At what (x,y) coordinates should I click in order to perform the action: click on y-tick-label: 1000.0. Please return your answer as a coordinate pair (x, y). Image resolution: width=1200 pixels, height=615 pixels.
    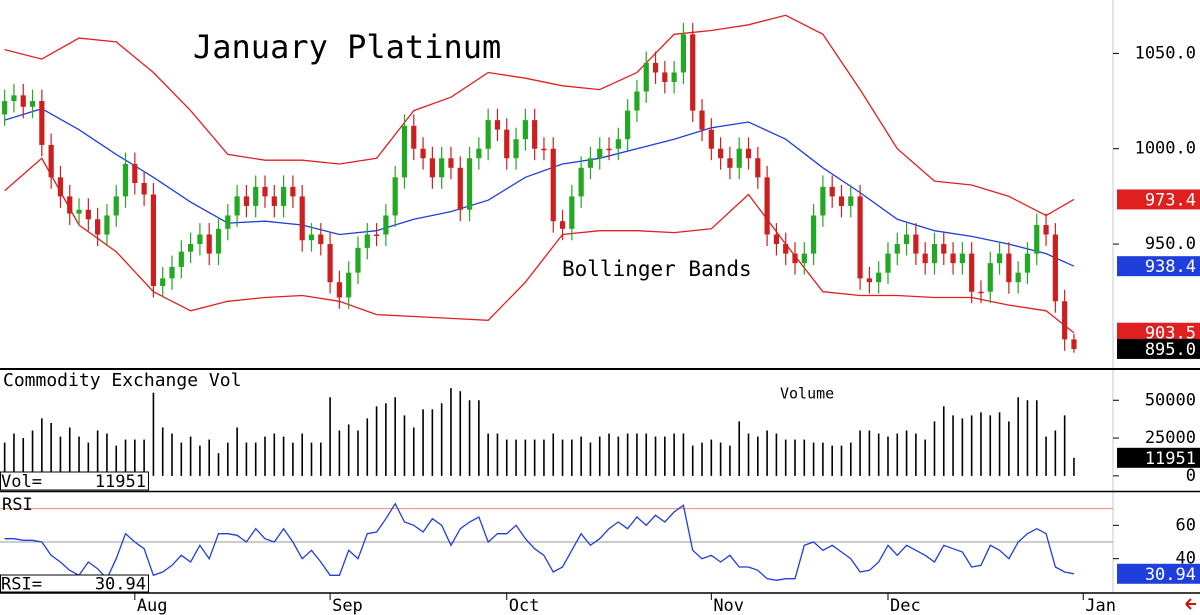
    Looking at the image, I should click on (1165, 149).